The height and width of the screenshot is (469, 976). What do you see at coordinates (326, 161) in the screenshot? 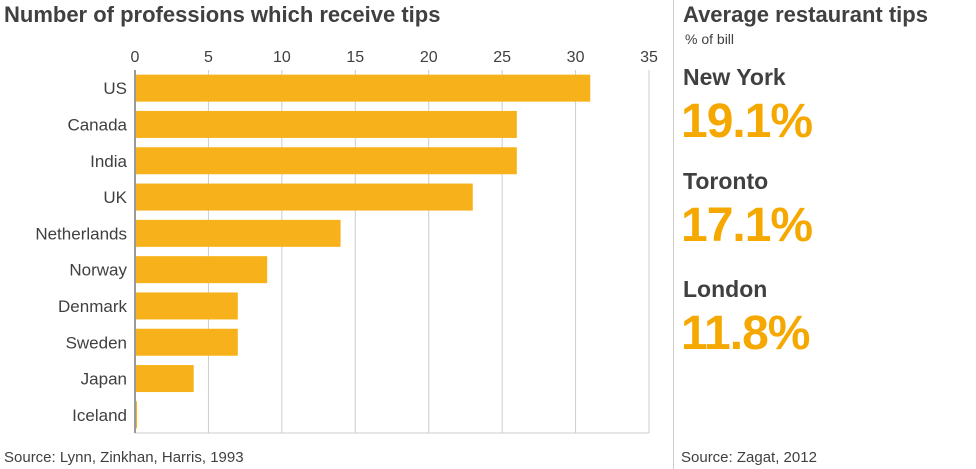
I see `bar-india` at bounding box center [326, 161].